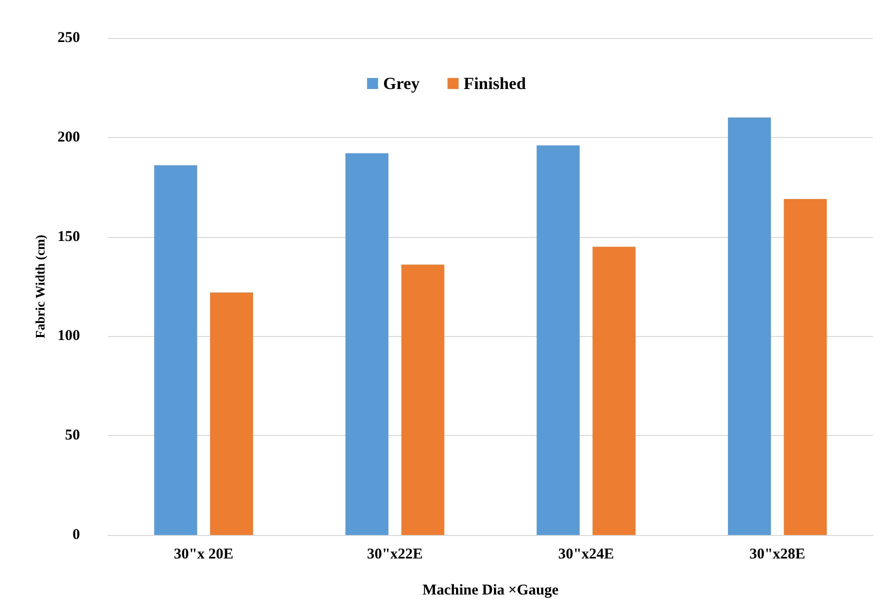 Image resolution: width=893 pixels, height=613 pixels. Describe the element at coordinates (204, 554) in the screenshot. I see `x-tick-label: 30"x 20E` at that location.